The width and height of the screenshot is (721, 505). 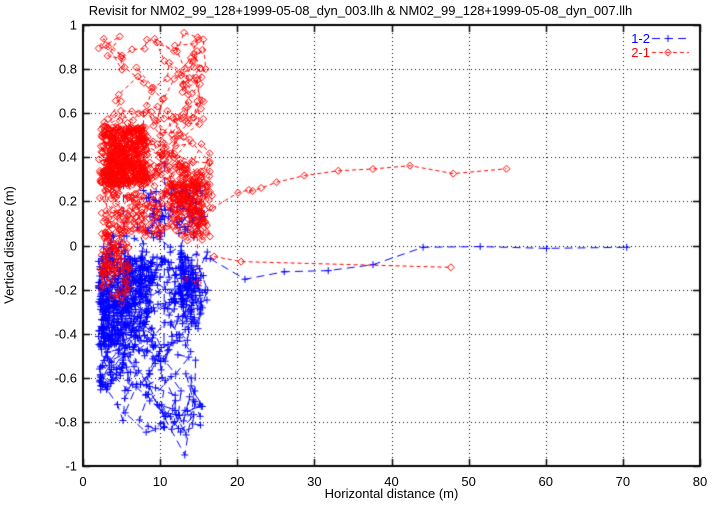 I want to click on x-tick-label: 50, so click(x=468, y=481).